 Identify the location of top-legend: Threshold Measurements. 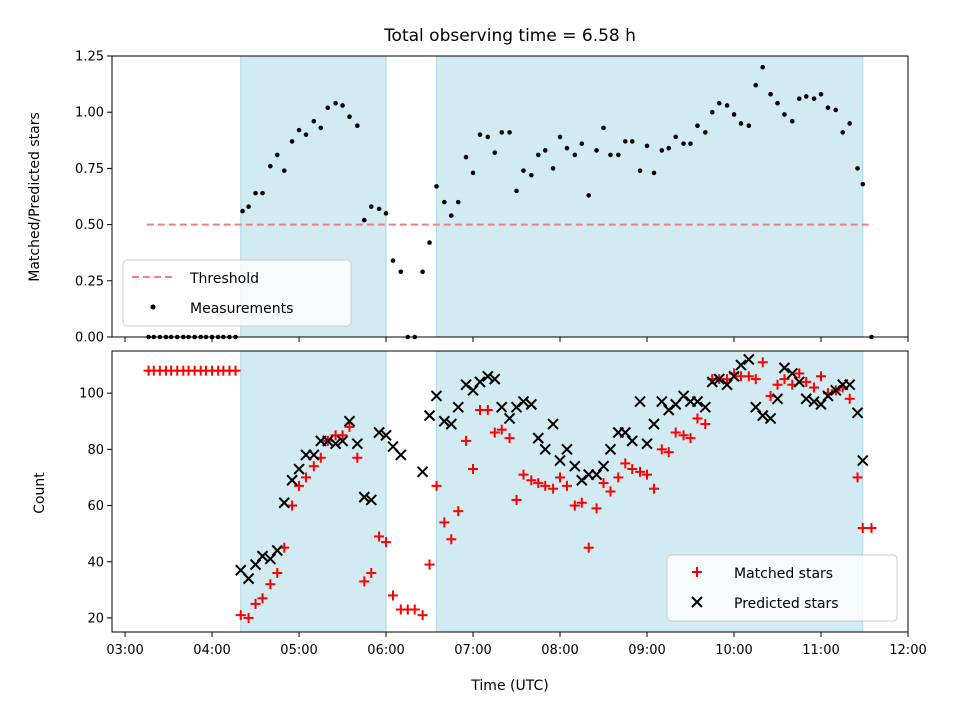
(237, 293).